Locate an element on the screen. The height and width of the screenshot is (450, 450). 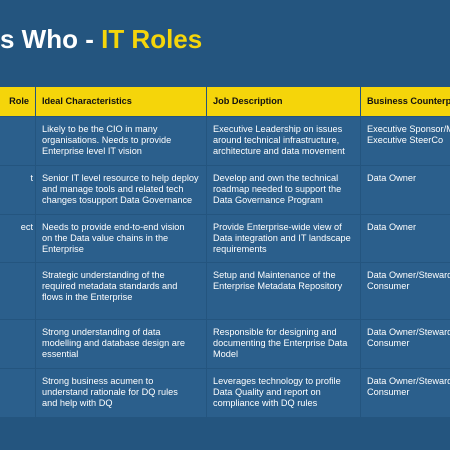
cell-line: roadmap needed to support the is located at coordinates (277, 189).